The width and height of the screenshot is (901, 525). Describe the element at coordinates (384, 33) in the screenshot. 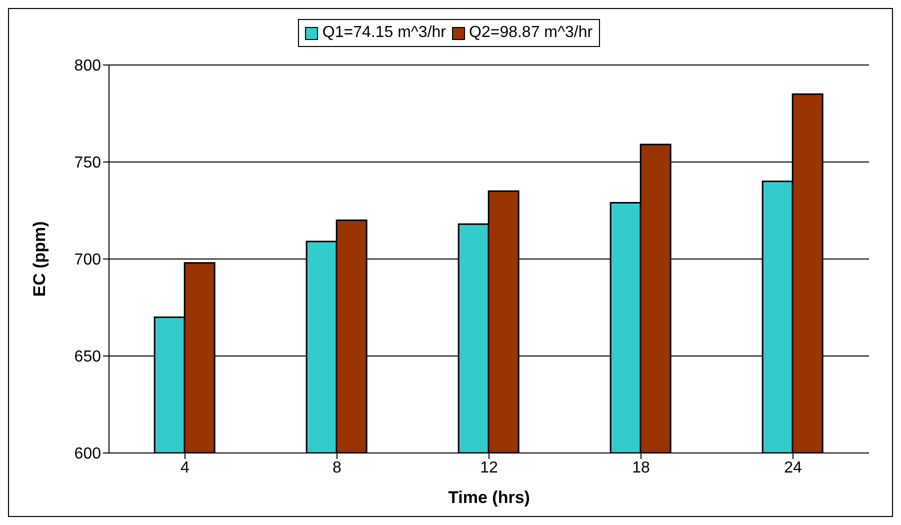

I see `legend-label: Q1=74.15 m^3/hr` at that location.